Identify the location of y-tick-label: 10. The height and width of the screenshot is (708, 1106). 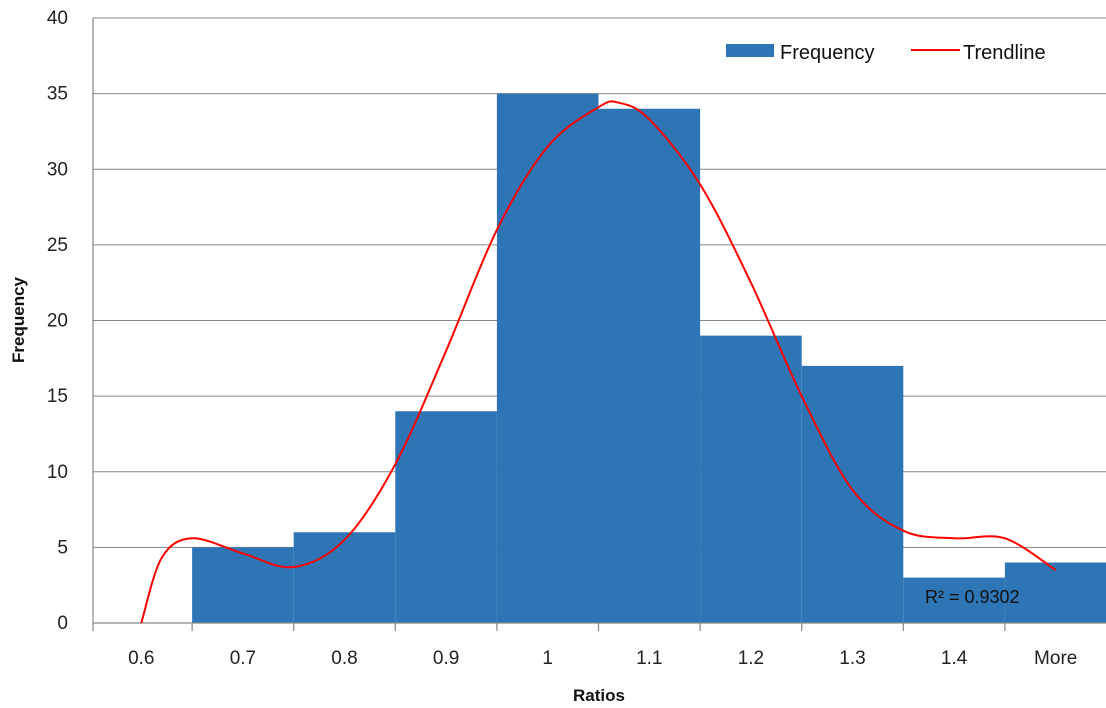
(57, 472).